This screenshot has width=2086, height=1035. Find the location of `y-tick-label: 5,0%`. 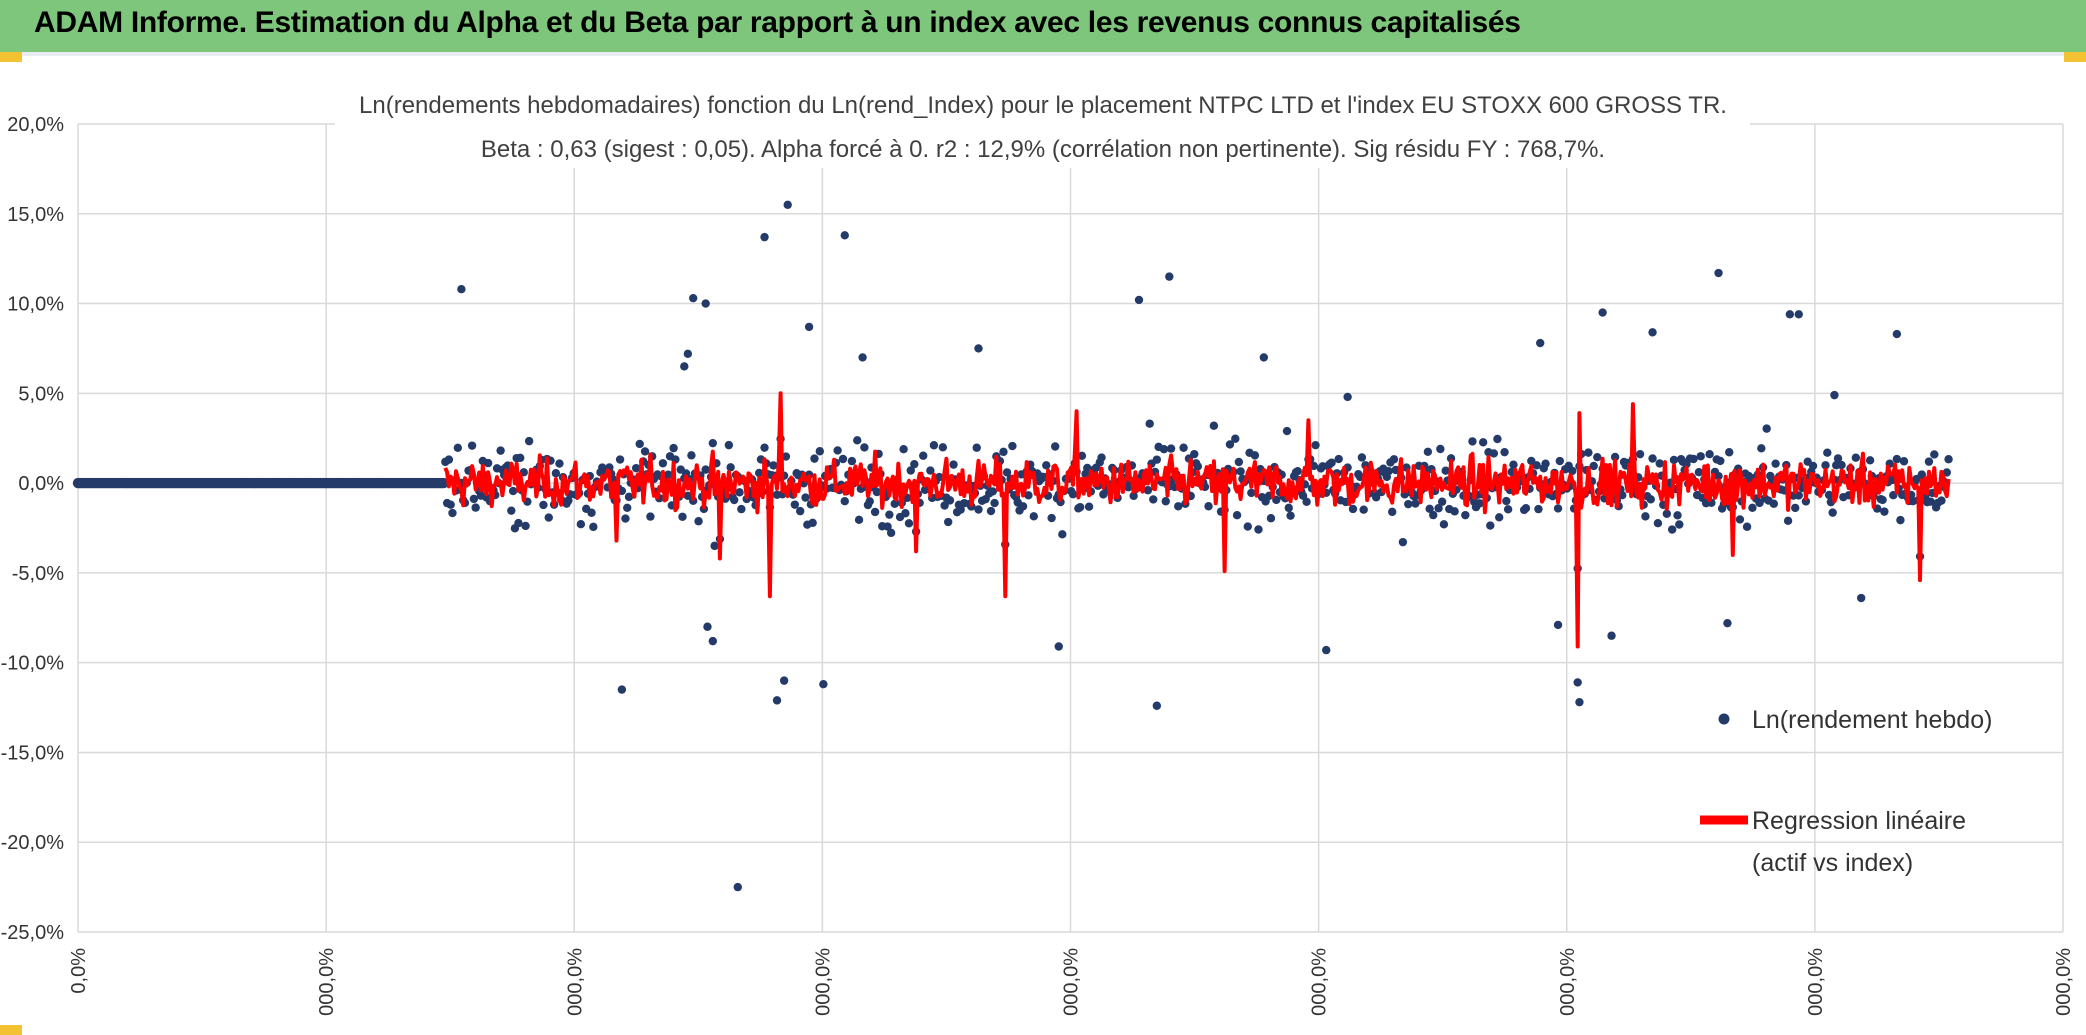

y-tick-label: 5,0% is located at coordinates (41, 394).